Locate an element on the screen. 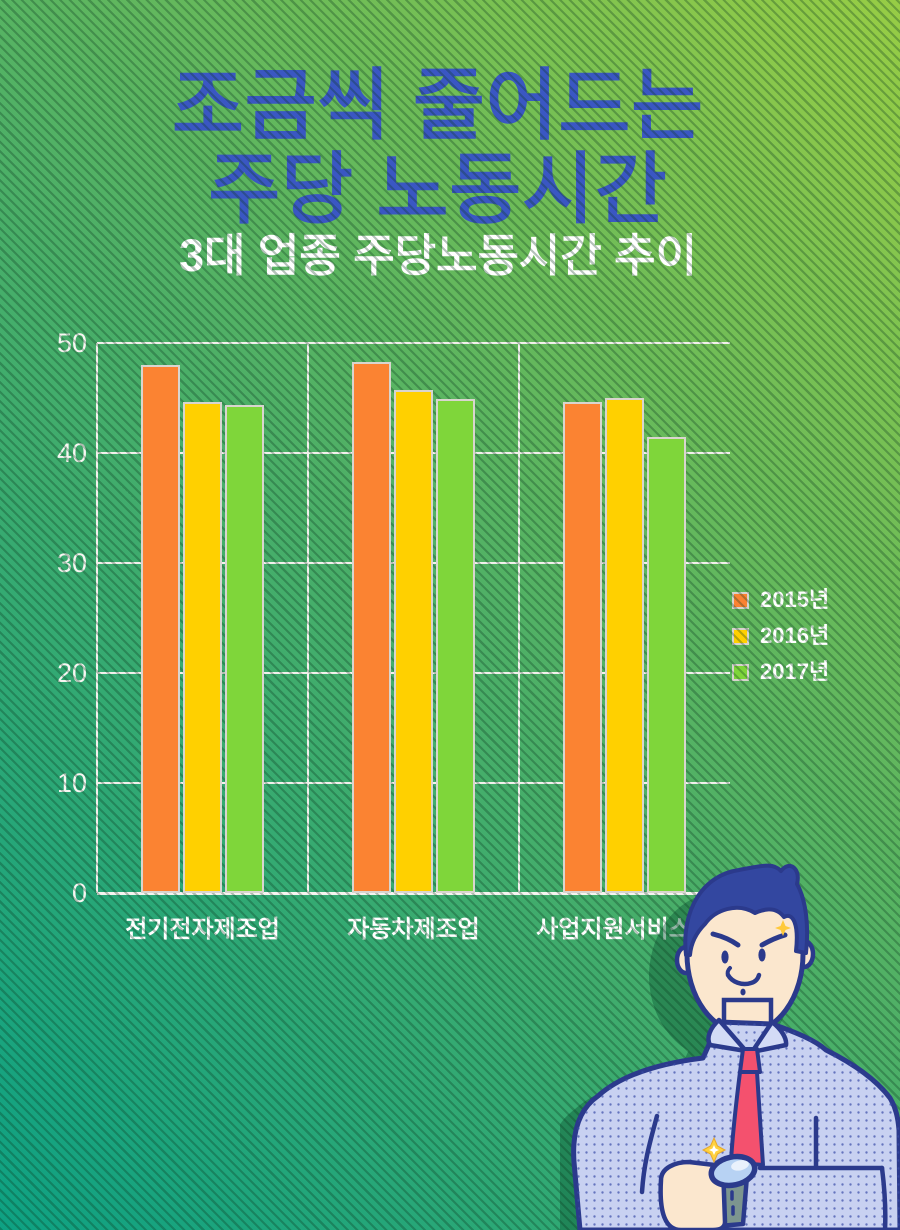 The width and height of the screenshot is (900, 1230). chin-dot is located at coordinates (743, 992).